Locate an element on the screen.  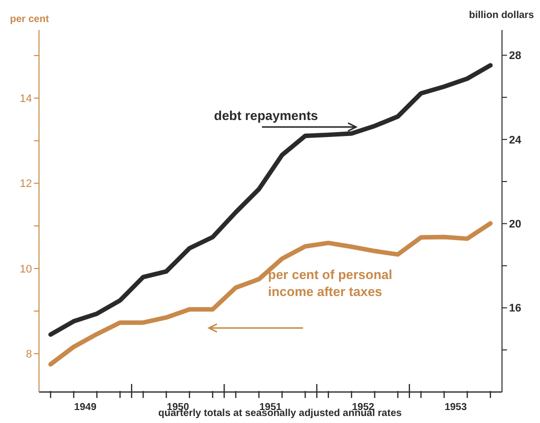
y-tick-label: 14 is located at coordinates (26, 99).